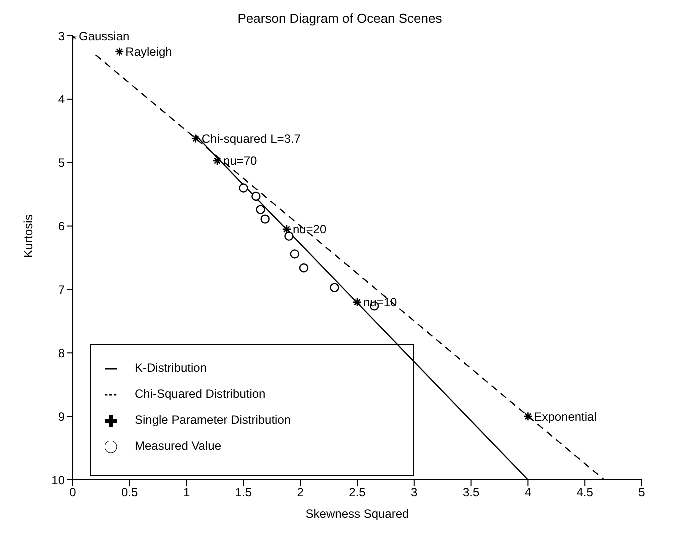 This screenshot has height=540, width=680. Describe the element at coordinates (642, 493) in the screenshot. I see `x-tick-label: 5` at that location.